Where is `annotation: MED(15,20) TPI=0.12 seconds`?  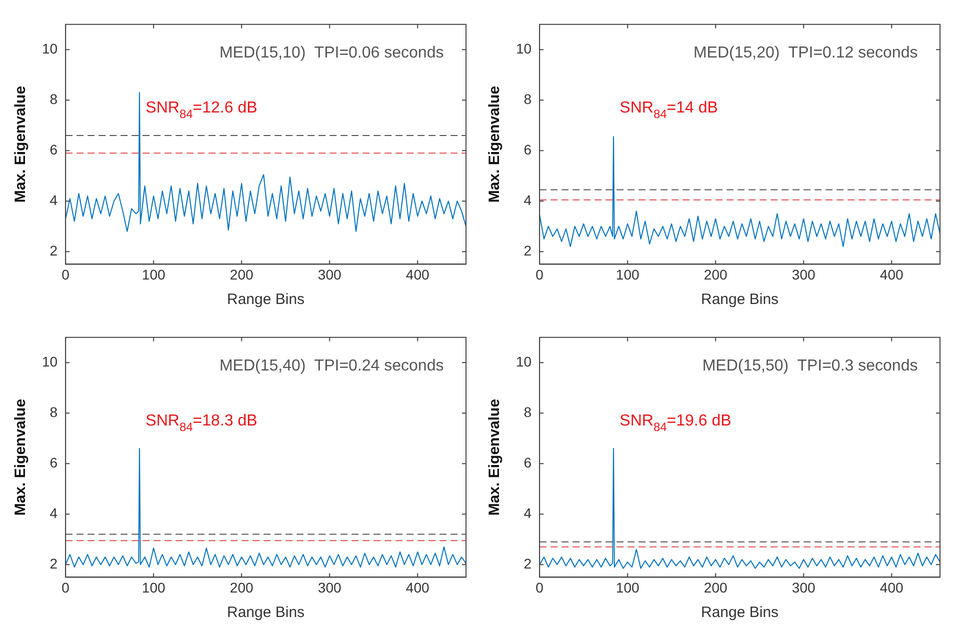
annotation: MED(15,20) TPI=0.12 seconds is located at coordinates (805, 53).